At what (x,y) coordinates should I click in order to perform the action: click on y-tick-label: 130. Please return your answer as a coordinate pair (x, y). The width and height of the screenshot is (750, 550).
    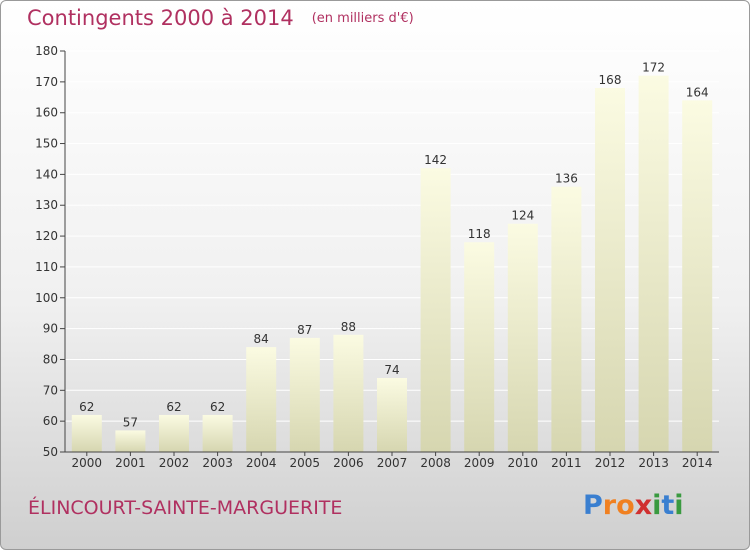
    Looking at the image, I should click on (46, 205).